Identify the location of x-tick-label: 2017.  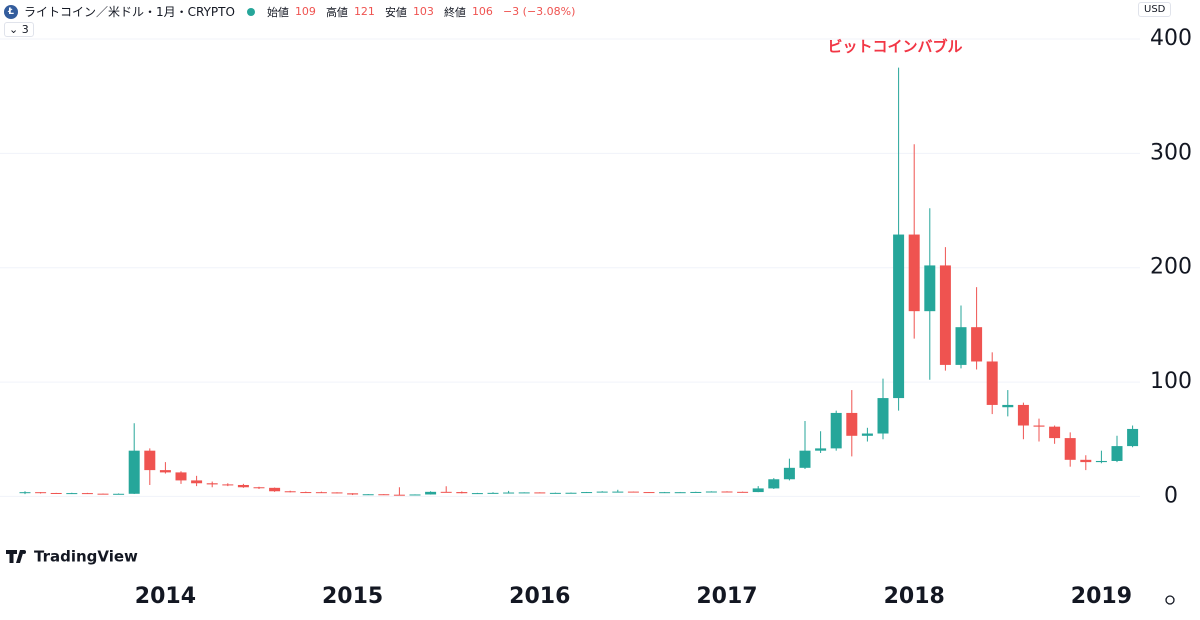
(726, 596).